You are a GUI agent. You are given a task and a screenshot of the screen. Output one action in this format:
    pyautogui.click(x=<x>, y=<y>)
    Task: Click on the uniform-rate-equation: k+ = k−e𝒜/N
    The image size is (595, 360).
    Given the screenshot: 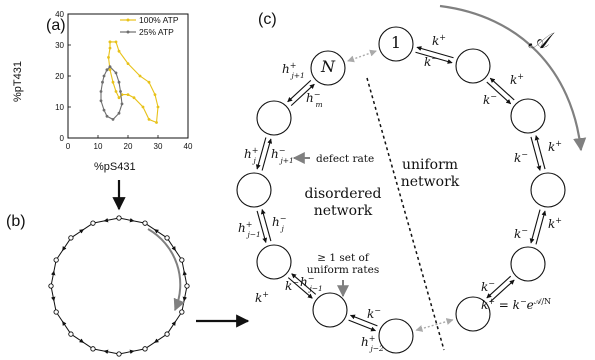 What is the action you would take?
    pyautogui.click(x=516, y=304)
    